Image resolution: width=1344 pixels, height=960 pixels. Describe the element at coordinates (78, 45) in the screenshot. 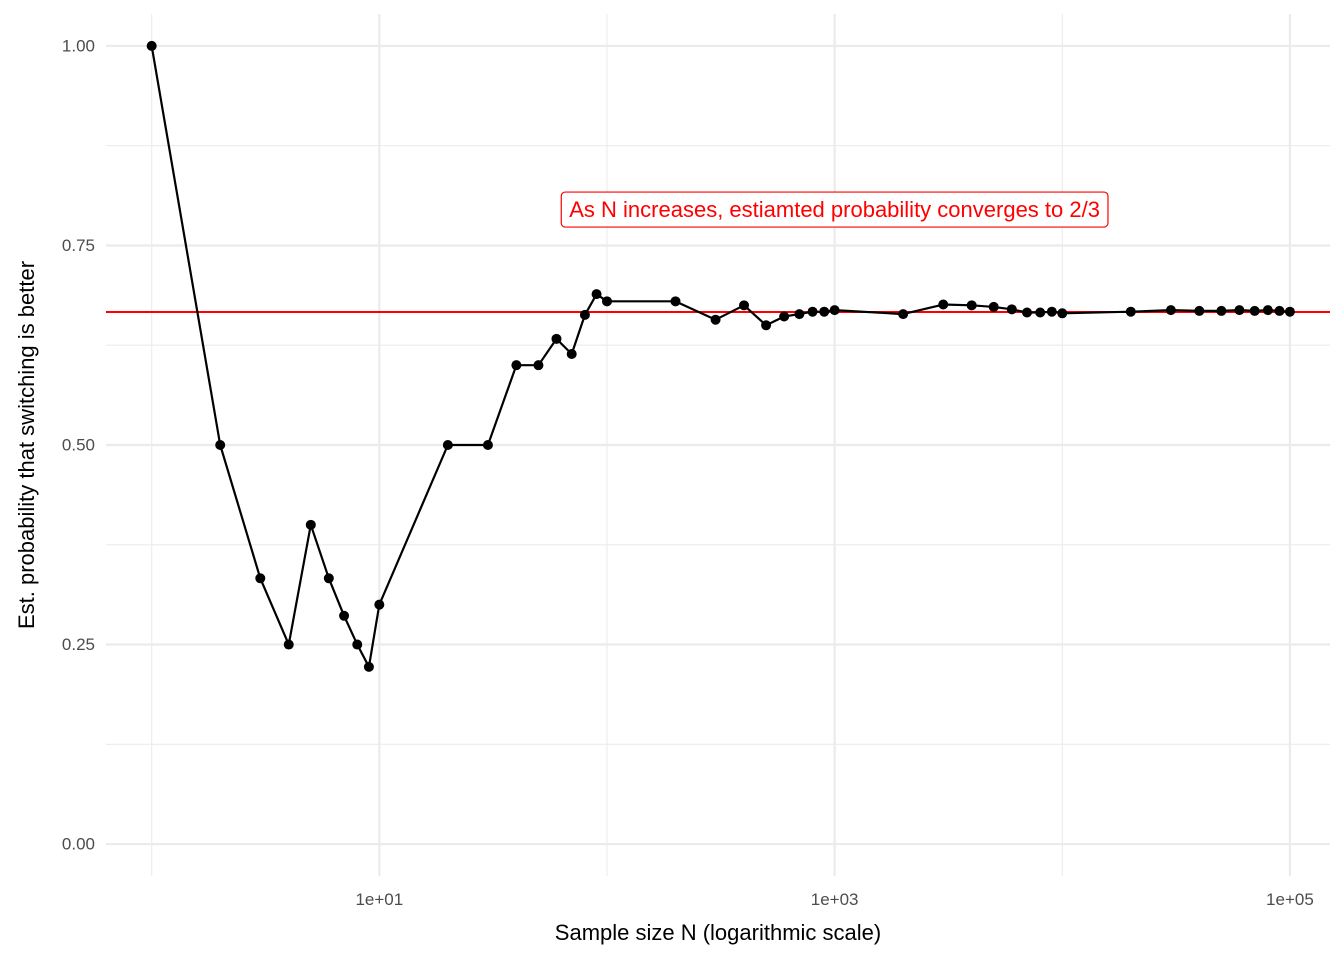

I see `y-tick-label: 1.00` at that location.